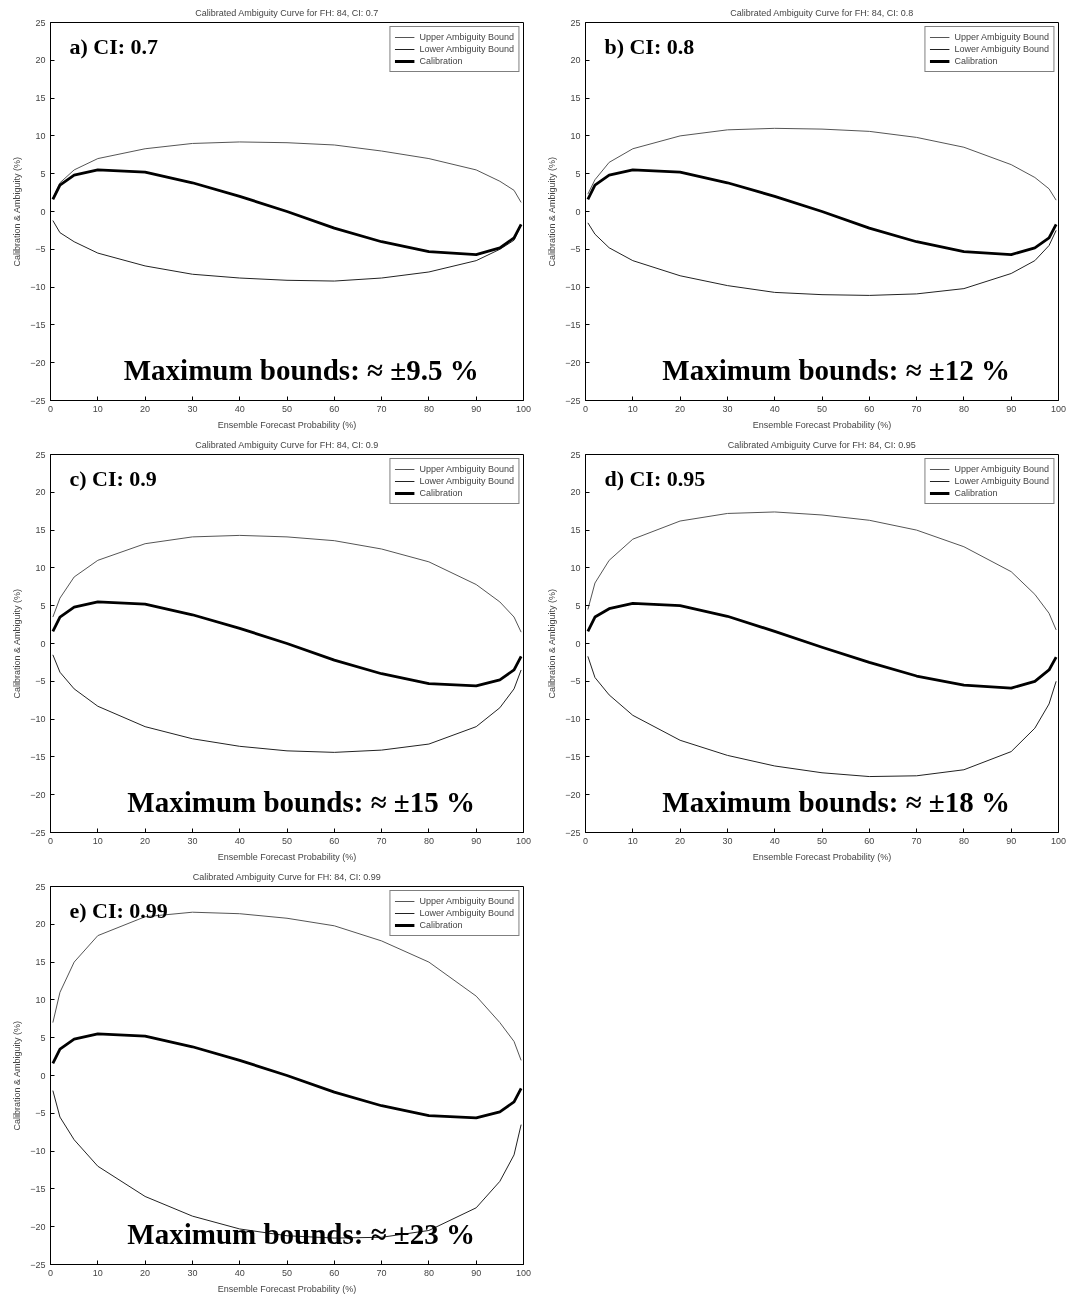 This screenshot has width=1076, height=1304. What do you see at coordinates (649, 46) in the screenshot?
I see `annotation: b) CI: 0.8` at bounding box center [649, 46].